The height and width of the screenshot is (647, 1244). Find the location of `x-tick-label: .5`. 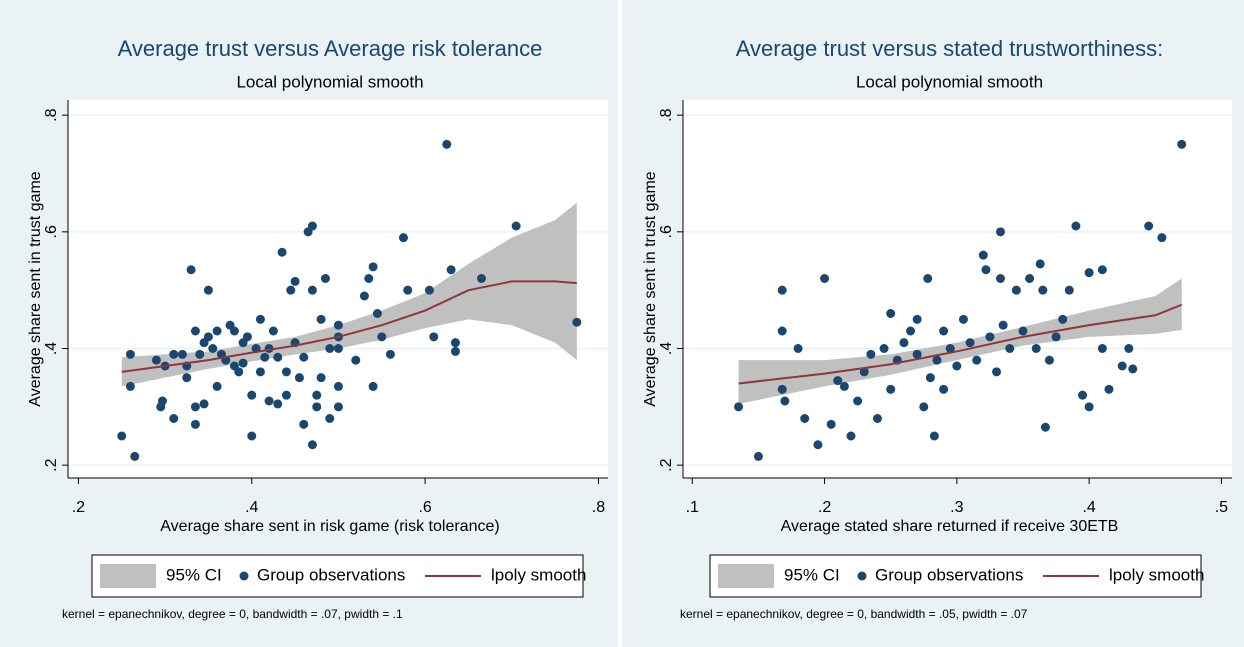

x-tick-label: .5 is located at coordinates (1221, 507).